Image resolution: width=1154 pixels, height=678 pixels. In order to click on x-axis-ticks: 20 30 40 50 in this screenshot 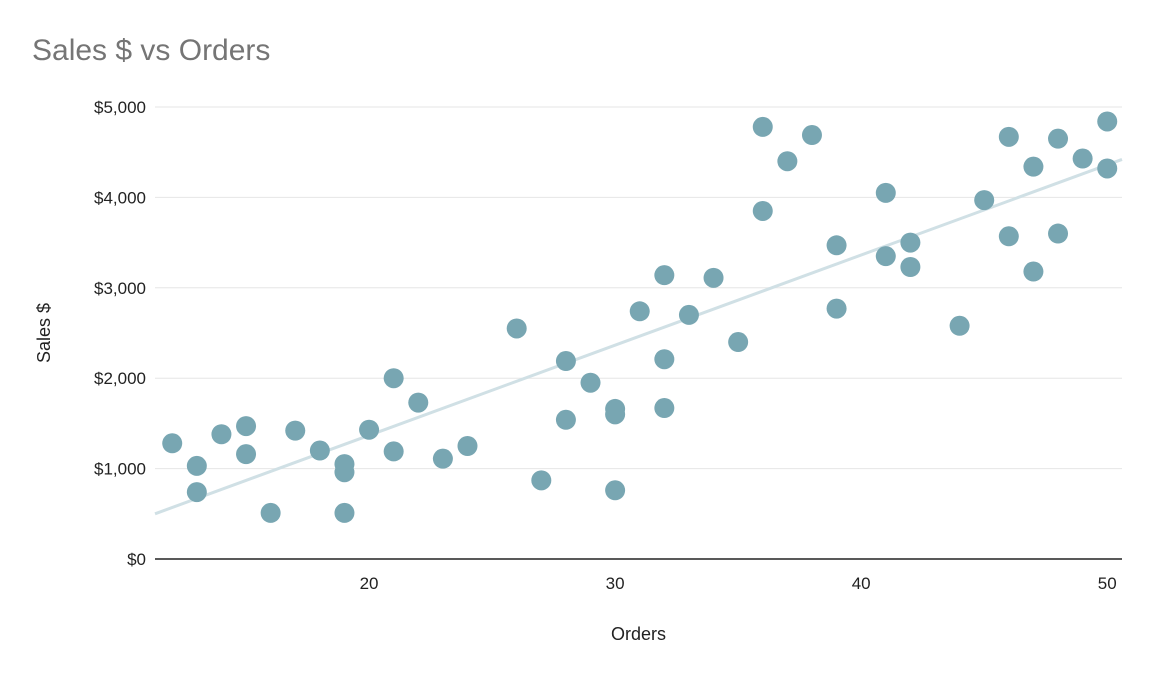, I will do `click(738, 583)`.